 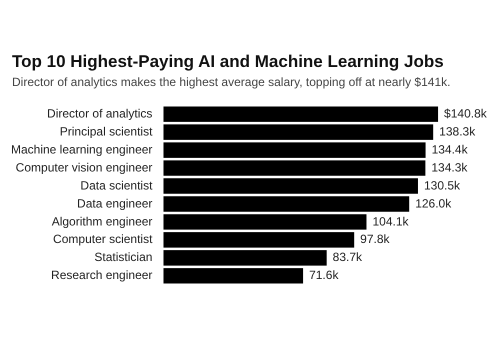 I want to click on y-tick-label: Computer vision engineer, so click(x=84, y=167).